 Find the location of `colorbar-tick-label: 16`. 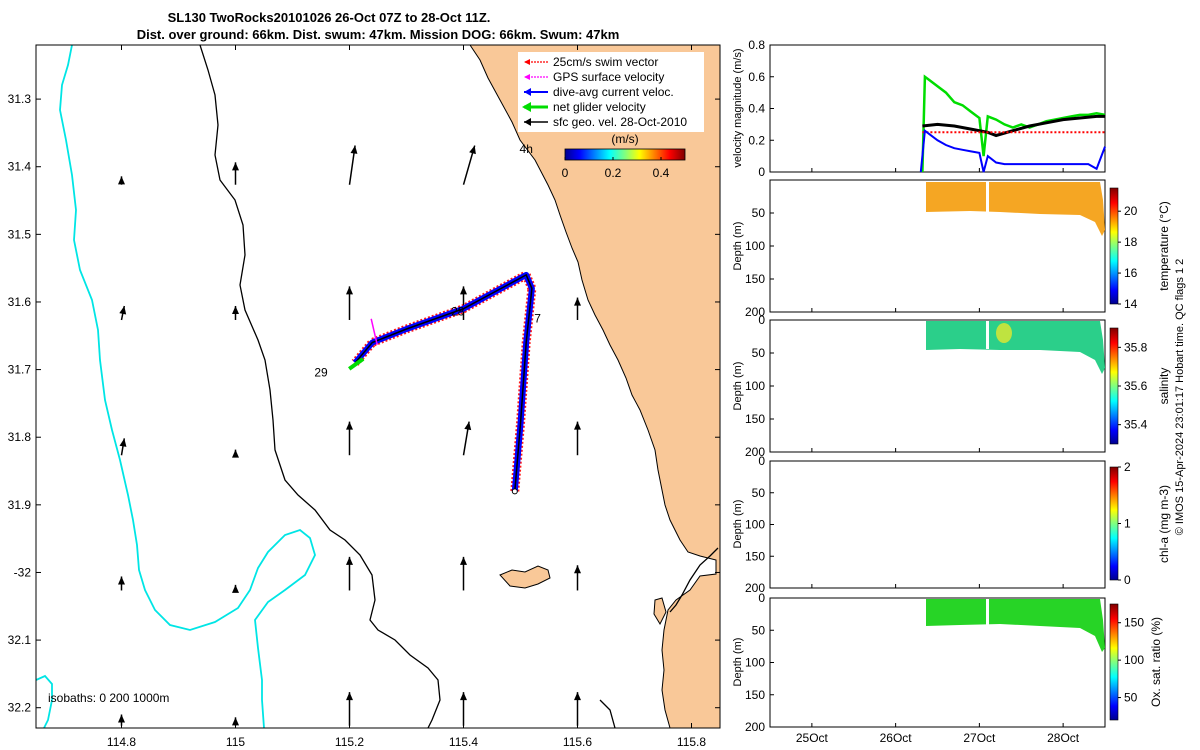

colorbar-tick-label: 16 is located at coordinates (1131, 273).